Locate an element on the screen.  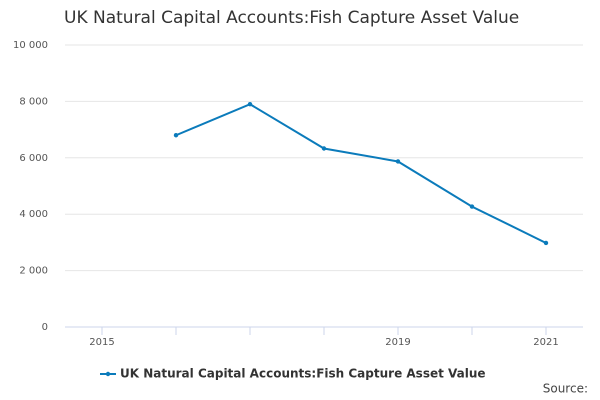
y-tick-label: 10 000 is located at coordinates (30, 45).